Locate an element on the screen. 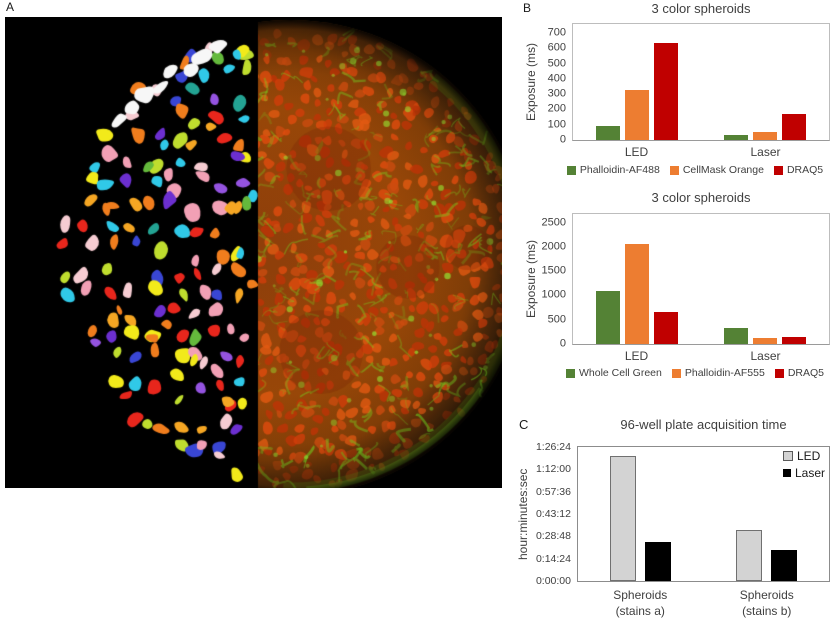  y-axis-title: hour:minutes:sec is located at coordinates (523, 514).